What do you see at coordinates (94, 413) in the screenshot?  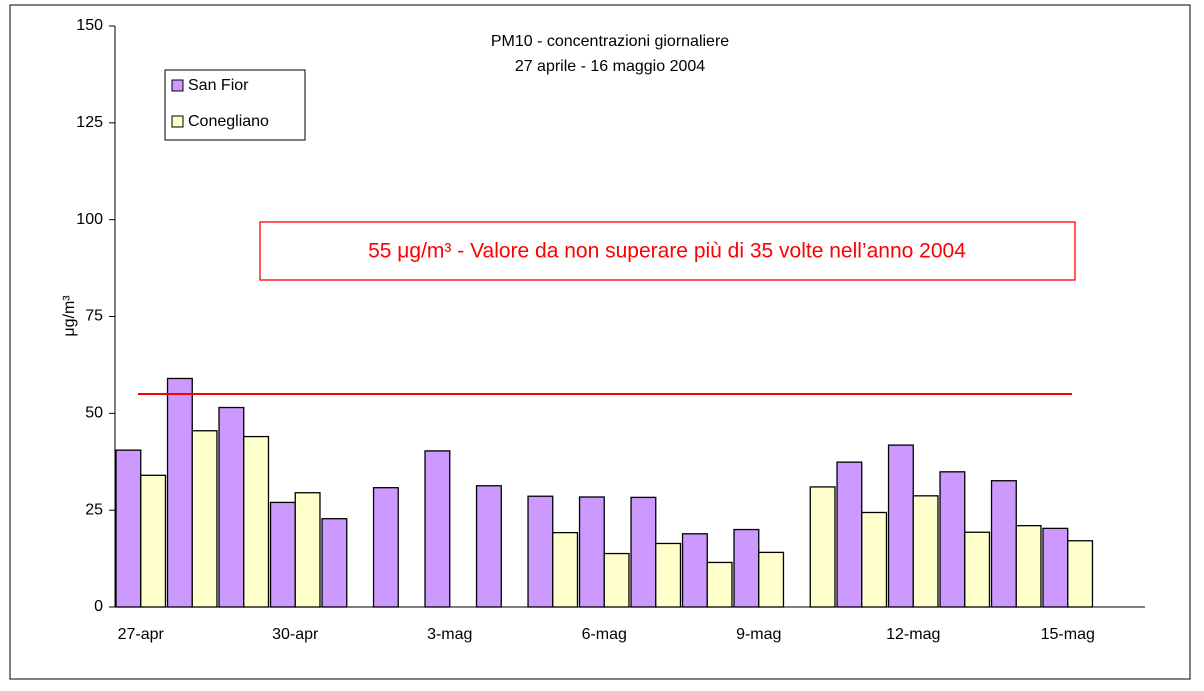 I see `y-tick-label: 50` at bounding box center [94, 413].